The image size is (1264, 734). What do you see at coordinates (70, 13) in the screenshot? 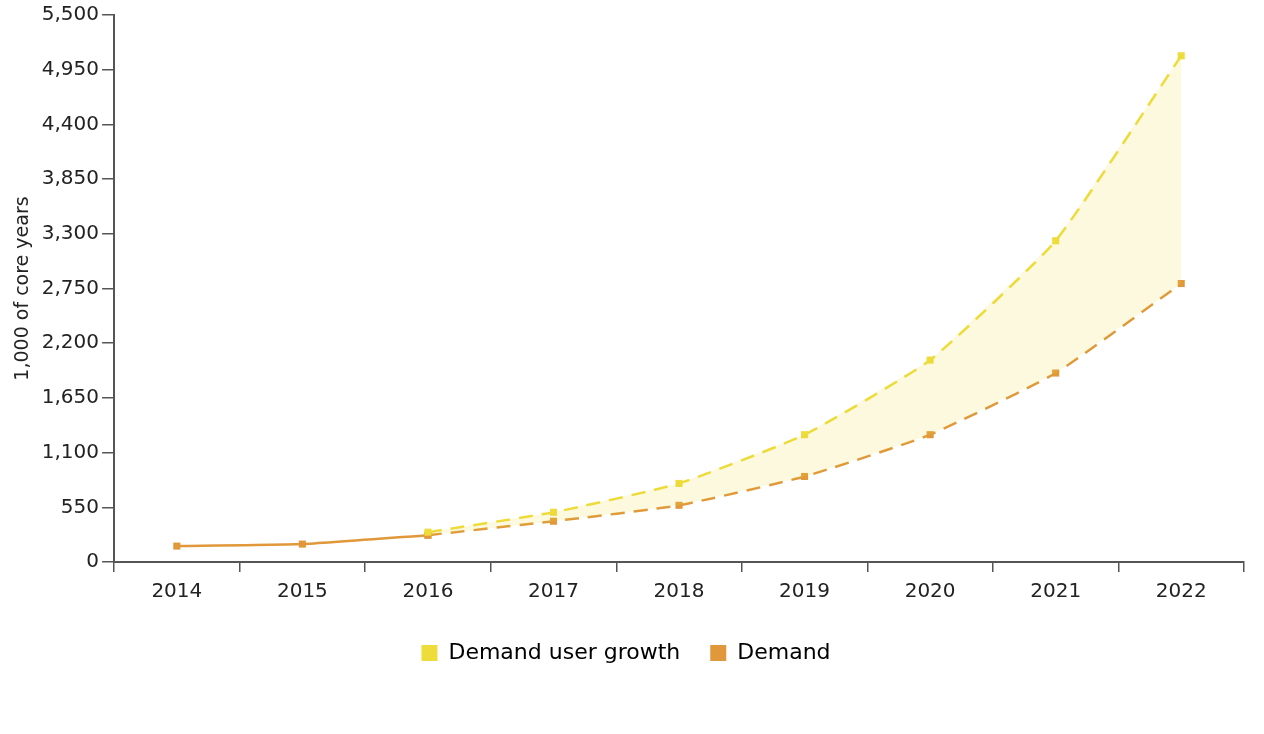
I see `y-tick-label: 5,500` at bounding box center [70, 13].